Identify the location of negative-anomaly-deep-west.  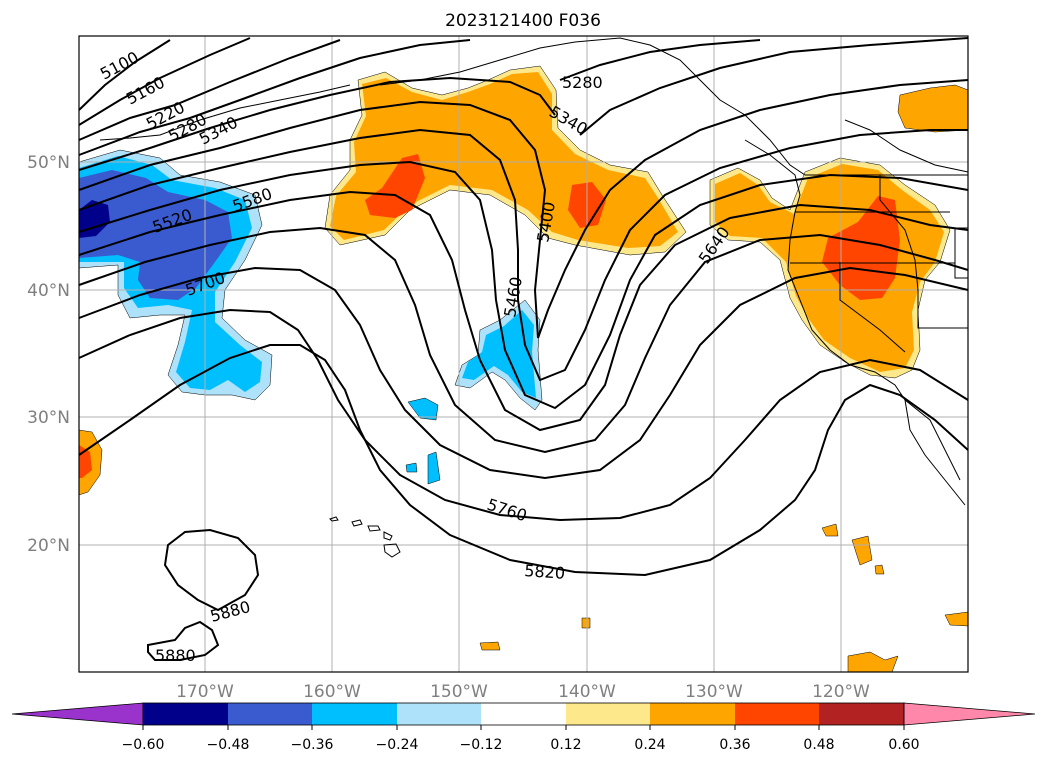
(94, 219).